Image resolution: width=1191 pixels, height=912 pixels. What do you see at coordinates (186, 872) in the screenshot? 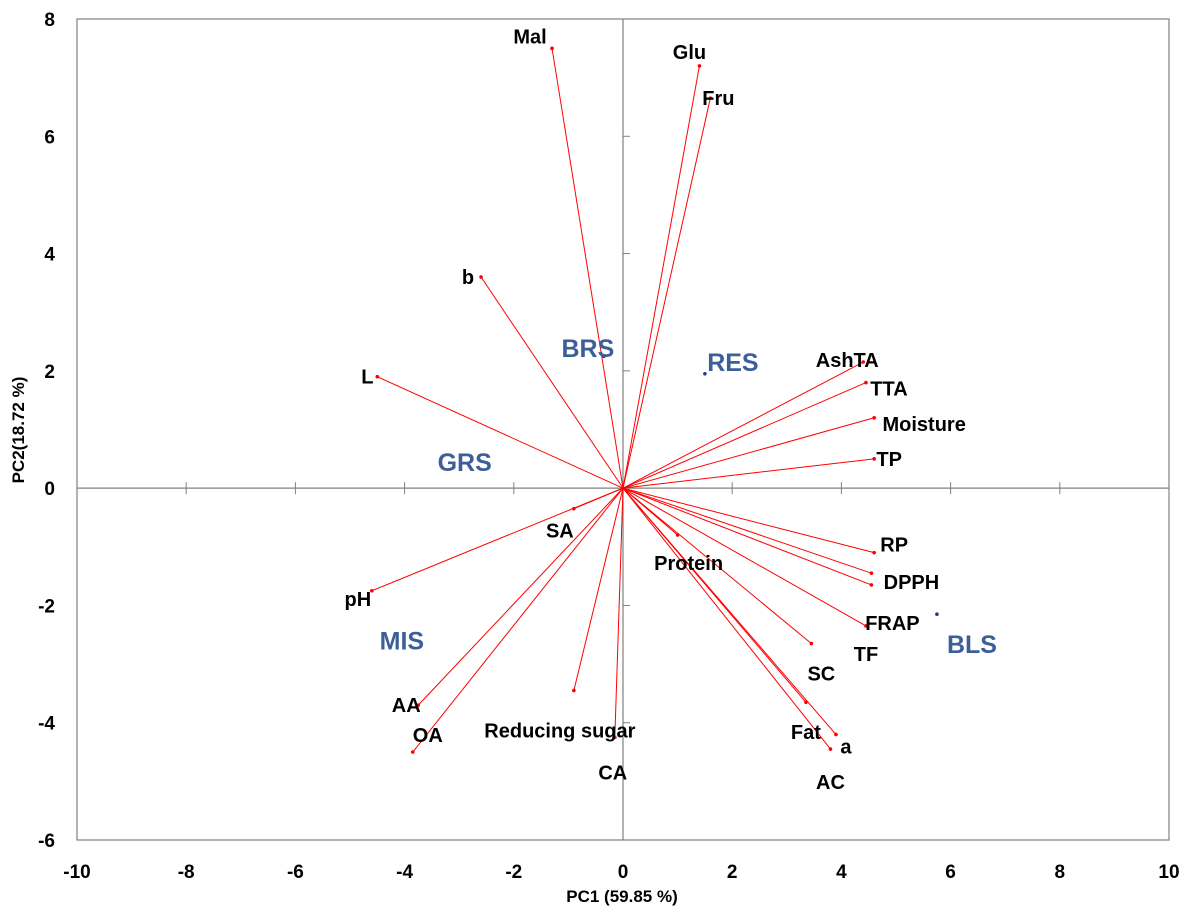
I see `x-tick-label: -8` at bounding box center [186, 872].